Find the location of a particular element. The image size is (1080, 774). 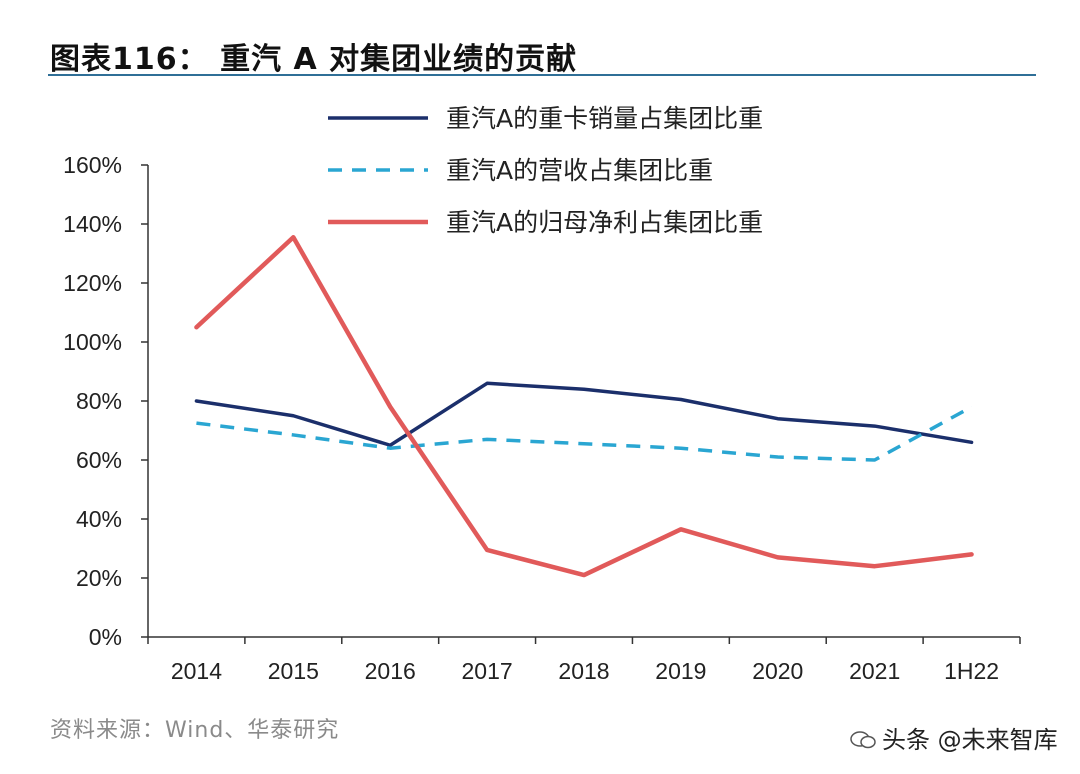

x-tick-label: 2019 is located at coordinates (680, 671).